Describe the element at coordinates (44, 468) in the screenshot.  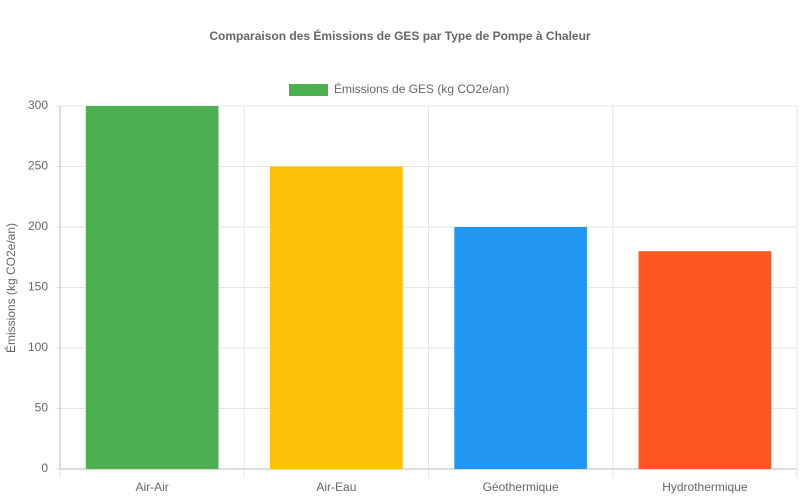
I see `y-tick-label: 0` at that location.